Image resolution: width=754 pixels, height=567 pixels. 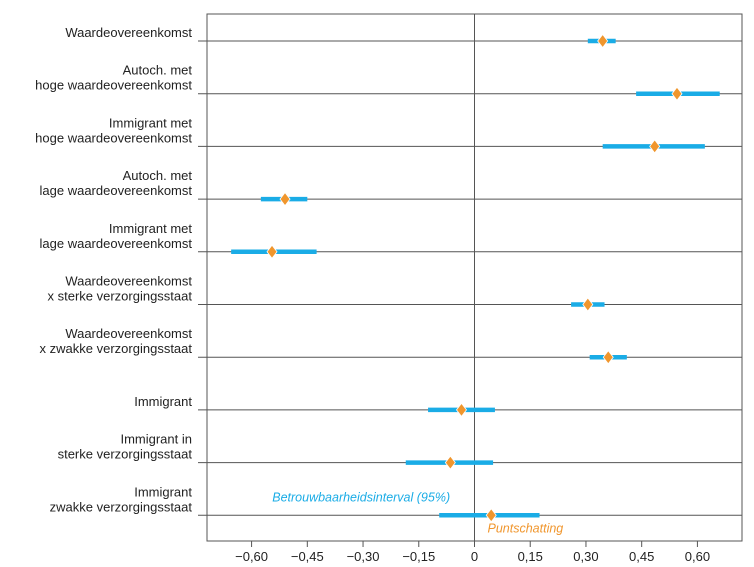 What do you see at coordinates (119, 296) in the screenshot?
I see `category-label: x sterke verzorgingsstaat` at bounding box center [119, 296].